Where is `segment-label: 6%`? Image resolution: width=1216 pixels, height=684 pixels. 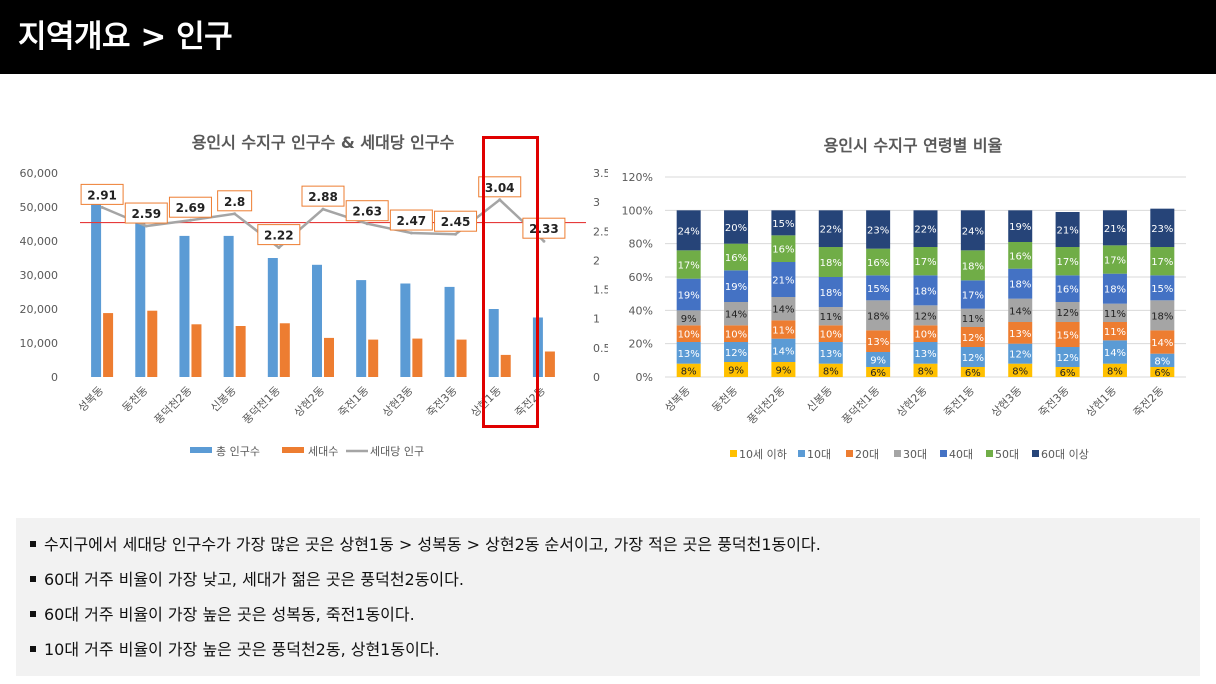
segment-label: 6% is located at coordinates (973, 373).